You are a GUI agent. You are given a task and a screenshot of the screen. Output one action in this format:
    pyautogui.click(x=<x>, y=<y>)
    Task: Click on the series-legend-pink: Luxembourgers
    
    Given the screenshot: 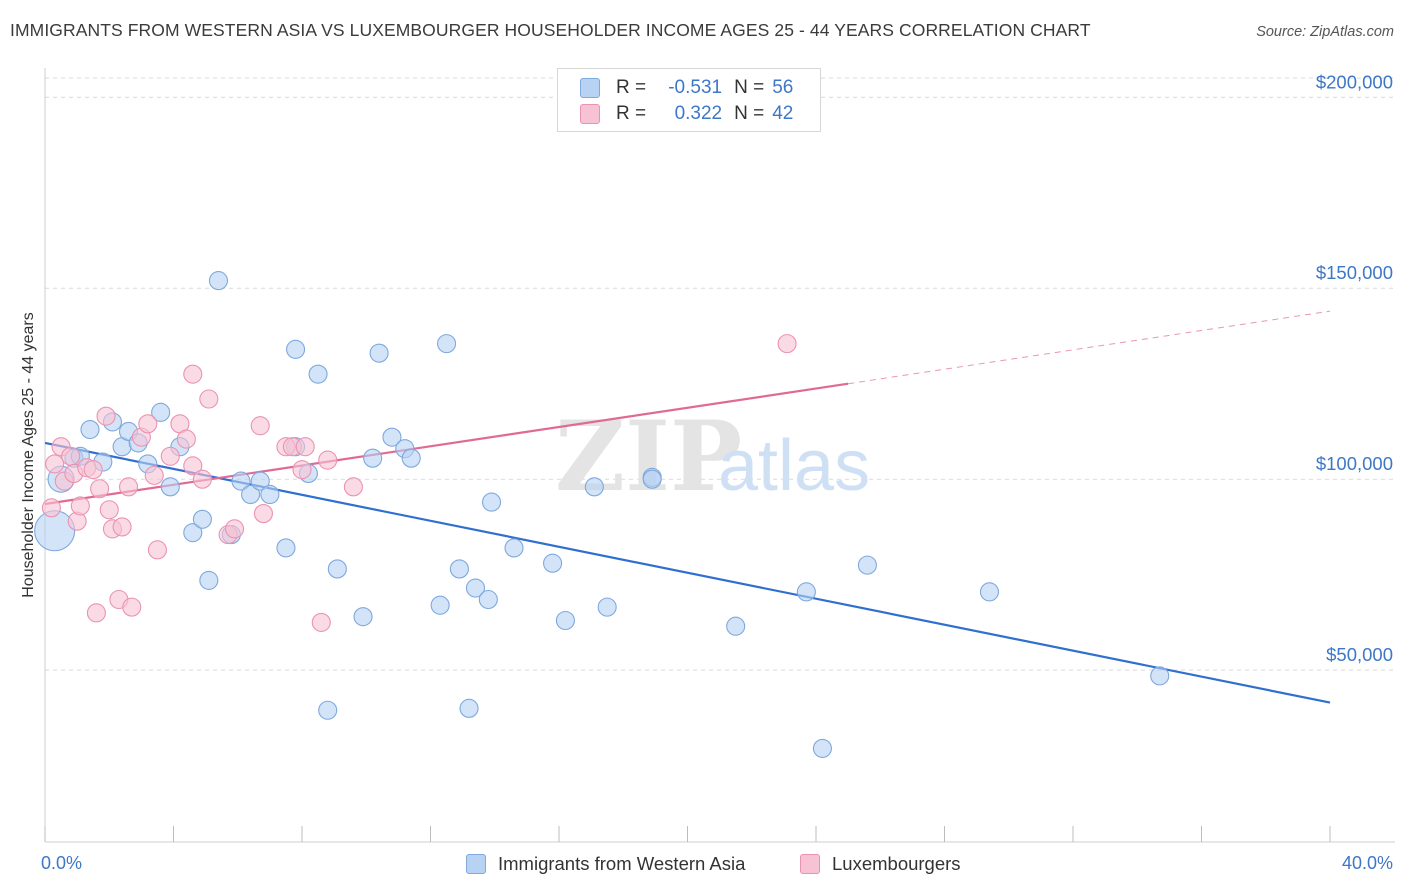 What is the action you would take?
    pyautogui.click(x=880, y=864)
    